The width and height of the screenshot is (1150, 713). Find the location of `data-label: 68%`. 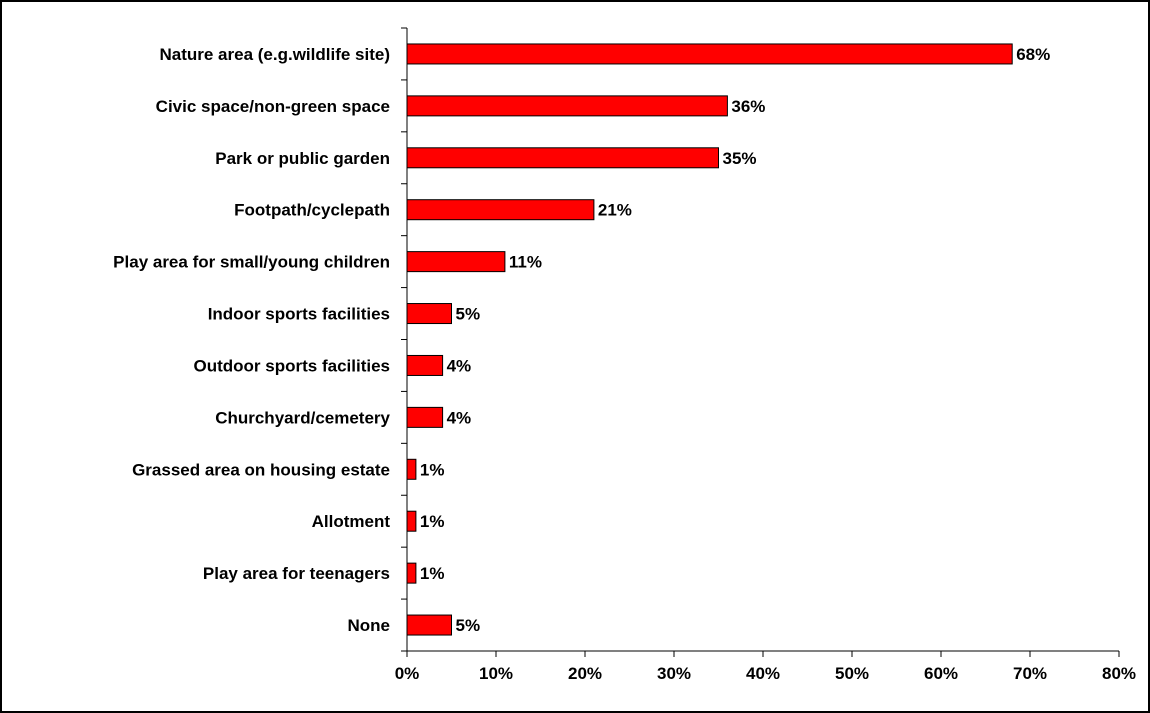

data-label: 68% is located at coordinates (1033, 54).